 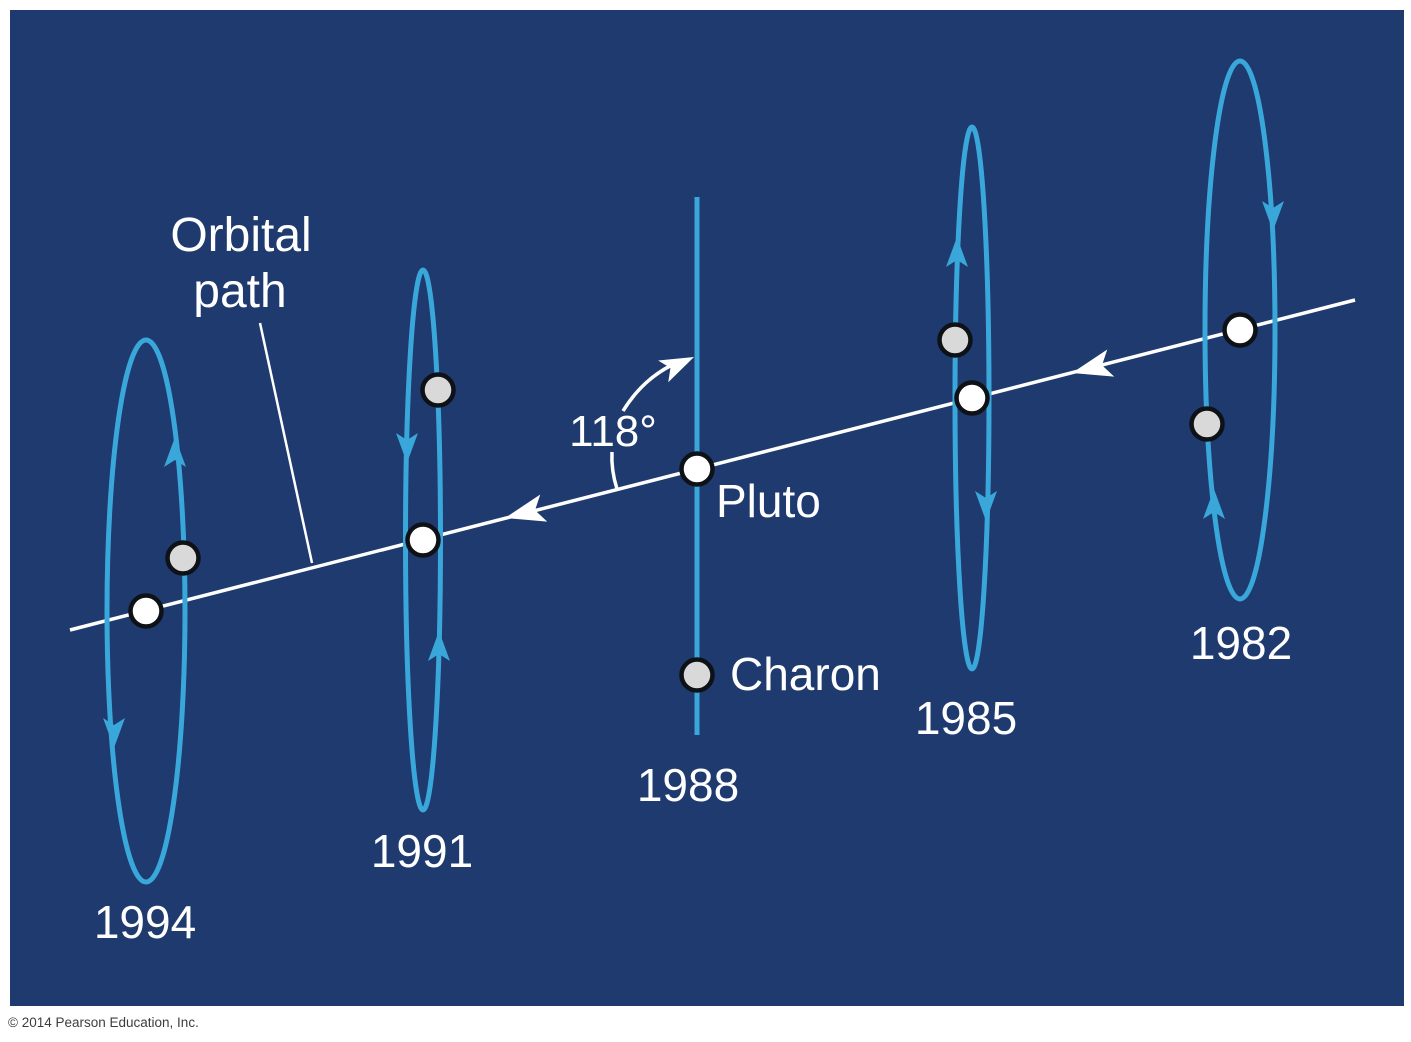 What do you see at coordinates (805, 674) in the screenshot?
I see `charon-label: Charon` at bounding box center [805, 674].